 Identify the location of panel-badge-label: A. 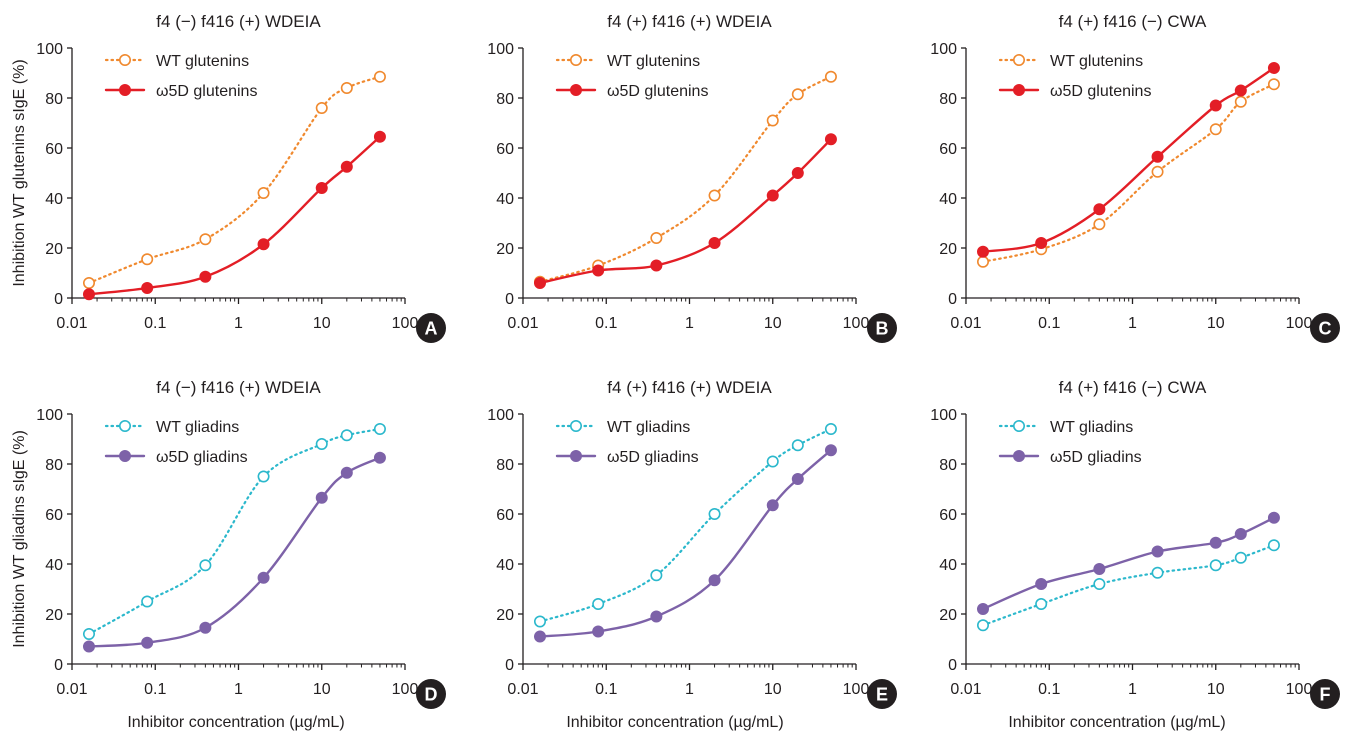
(431, 329).